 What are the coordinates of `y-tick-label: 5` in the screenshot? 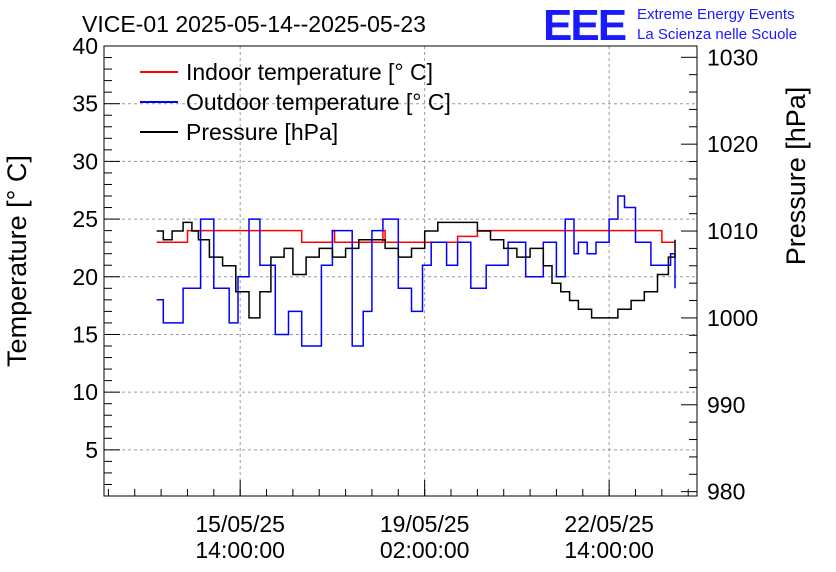 It's located at (91, 450).